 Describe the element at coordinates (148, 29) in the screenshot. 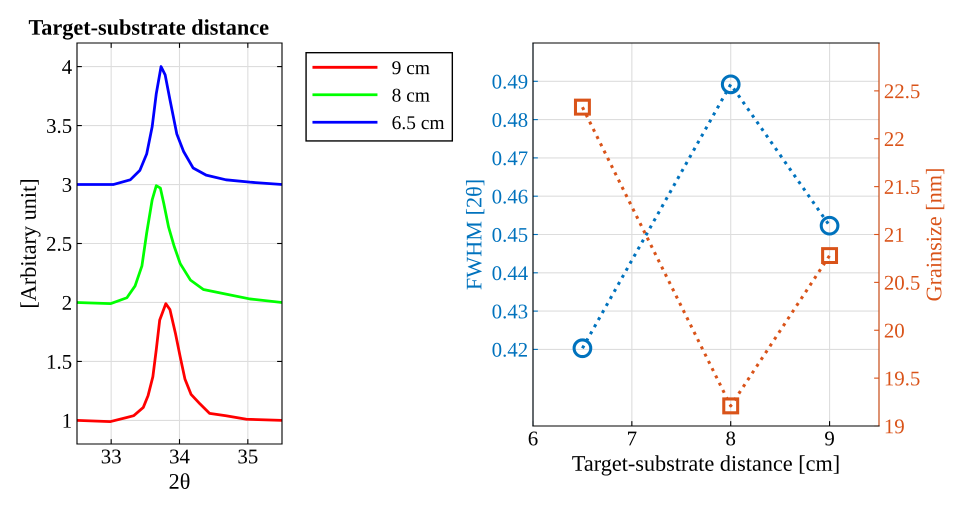

I see `chart-title: Target-substrate distance` at that location.